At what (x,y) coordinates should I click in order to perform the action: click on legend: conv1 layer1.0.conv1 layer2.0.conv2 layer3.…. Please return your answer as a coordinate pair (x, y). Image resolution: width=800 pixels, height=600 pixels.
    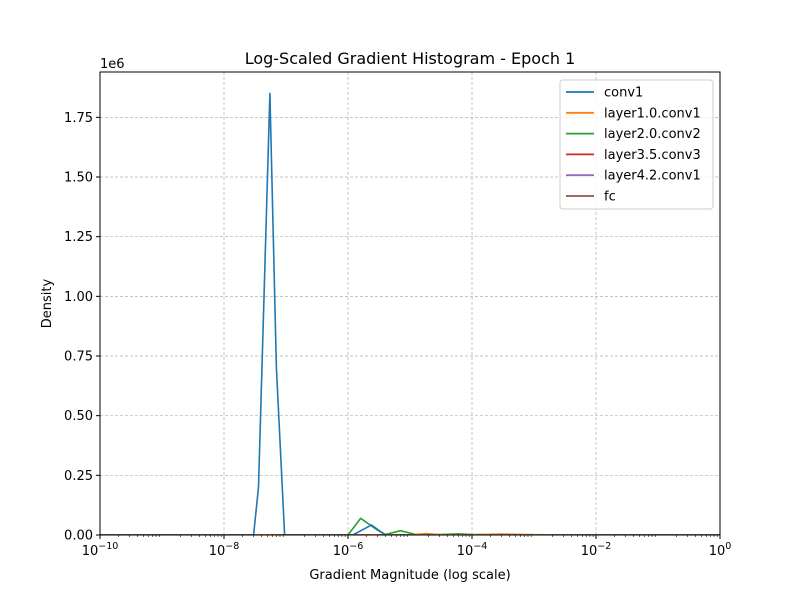
    Looking at the image, I should click on (636, 144).